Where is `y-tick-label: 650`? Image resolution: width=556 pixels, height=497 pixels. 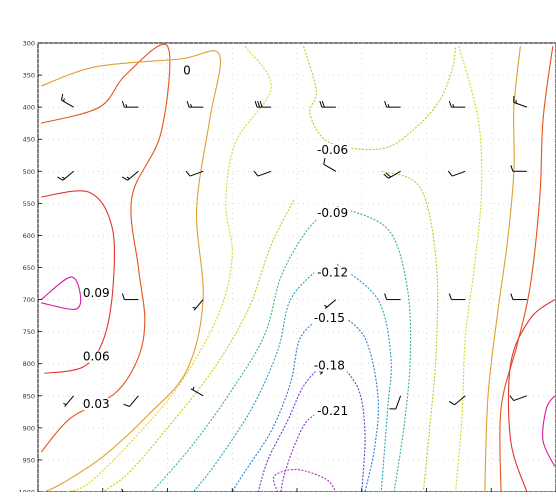 y-tick-label: 650 is located at coordinates (29, 268).